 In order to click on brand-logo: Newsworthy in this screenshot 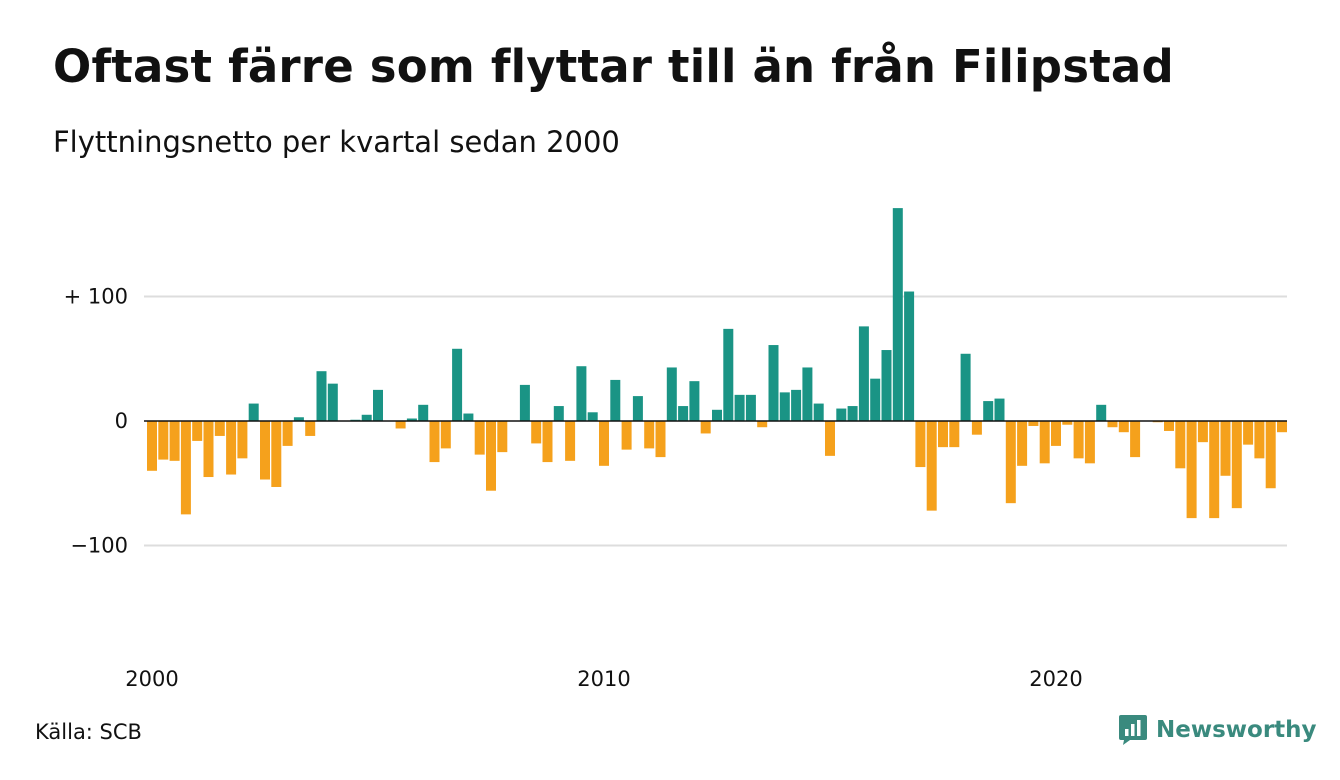, I will do `click(1217, 730)`.